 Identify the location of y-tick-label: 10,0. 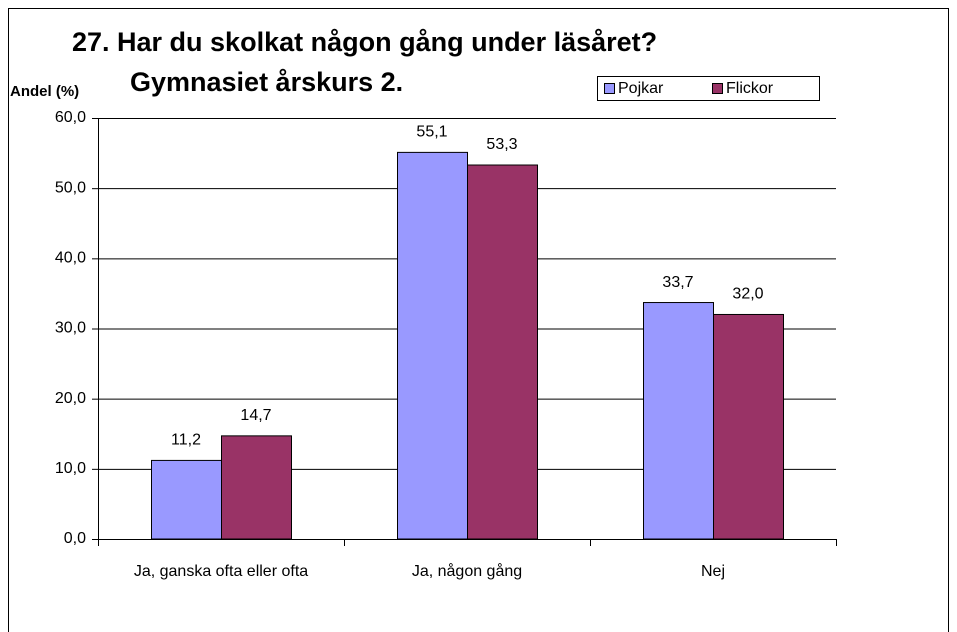
(70, 468).